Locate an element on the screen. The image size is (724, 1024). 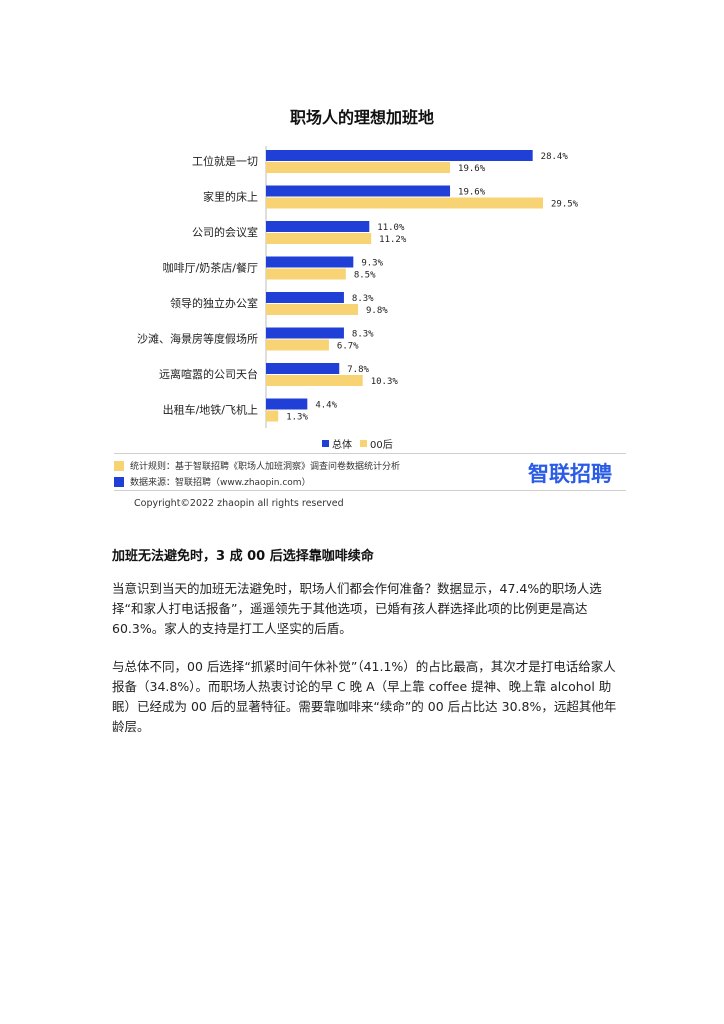
data-label: 9.8% is located at coordinates (377, 311).